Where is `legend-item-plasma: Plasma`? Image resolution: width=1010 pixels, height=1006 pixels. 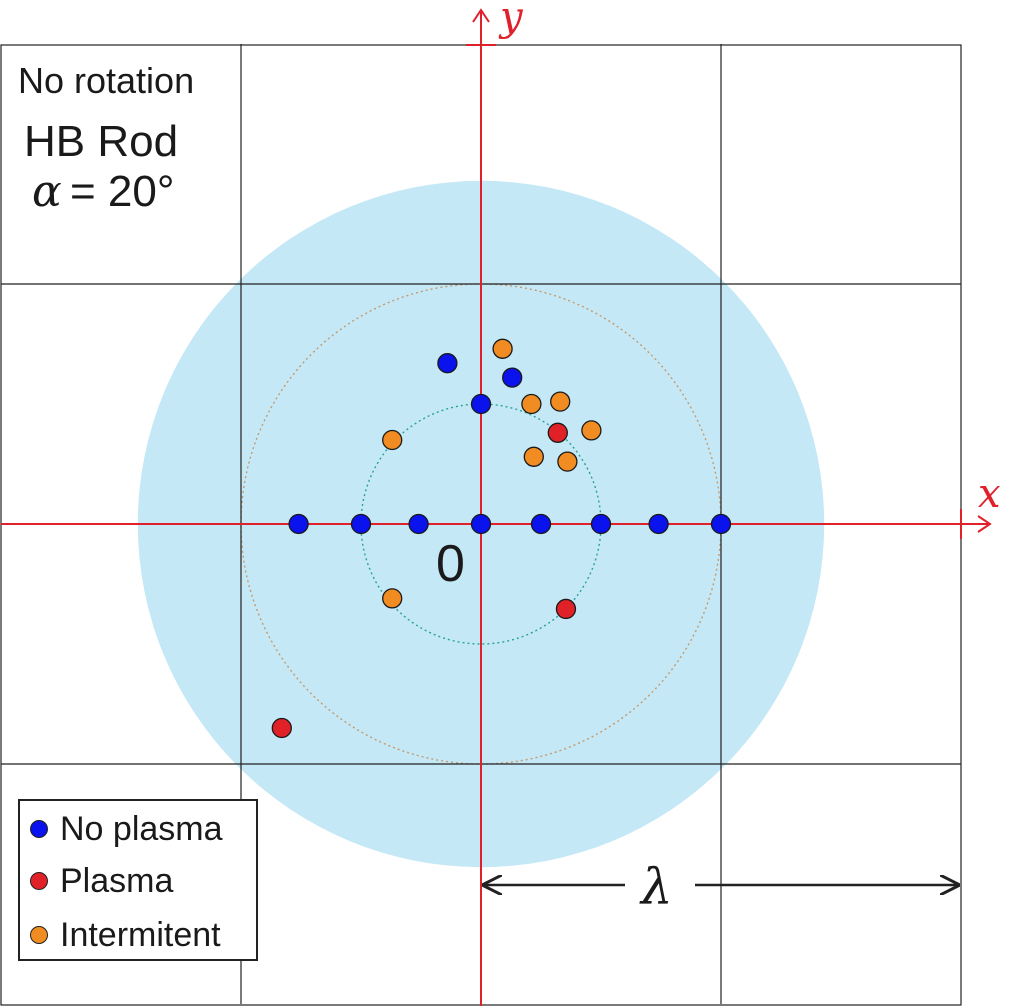 legend-item-plasma: Plasma is located at coordinates (101, 881).